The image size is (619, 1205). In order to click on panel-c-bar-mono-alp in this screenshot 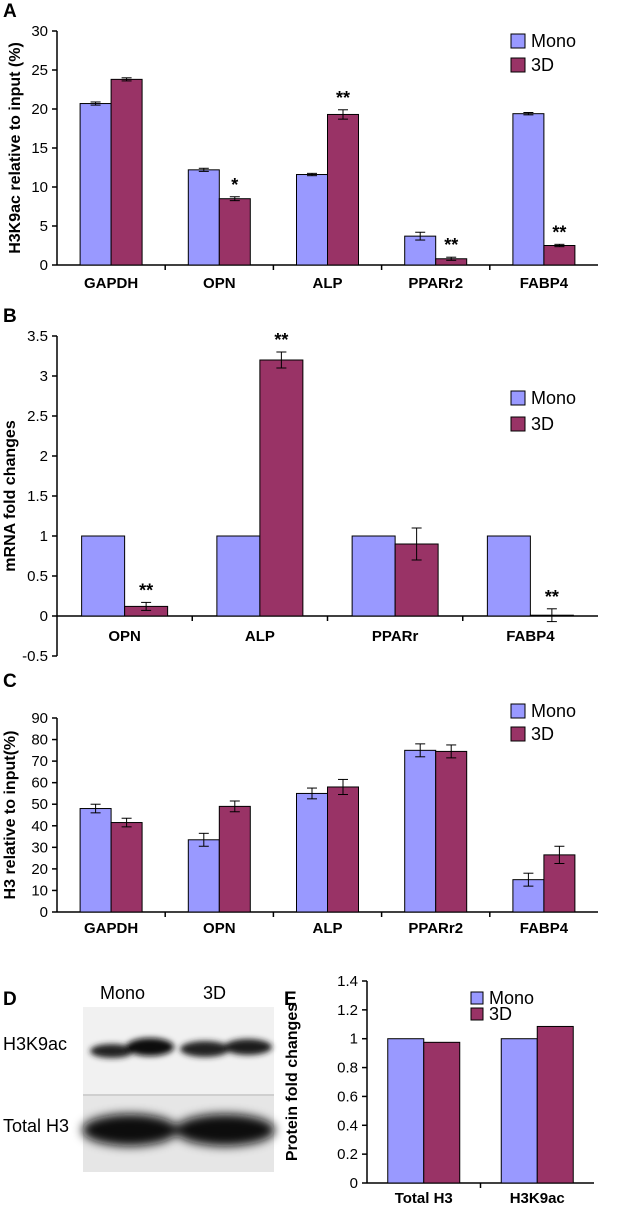, I will do `click(312, 852)`.